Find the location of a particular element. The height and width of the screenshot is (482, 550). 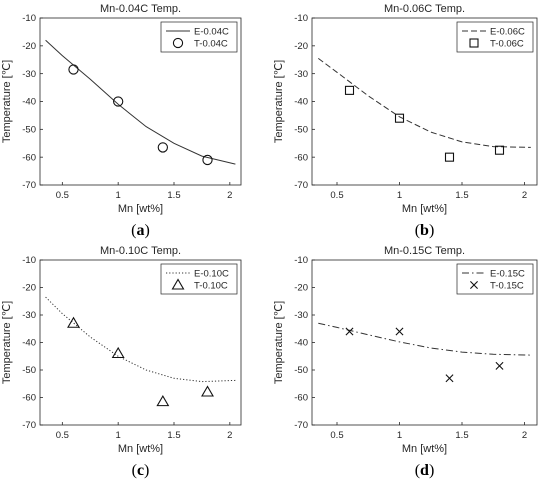

panel-label: (c) is located at coordinates (141, 470).